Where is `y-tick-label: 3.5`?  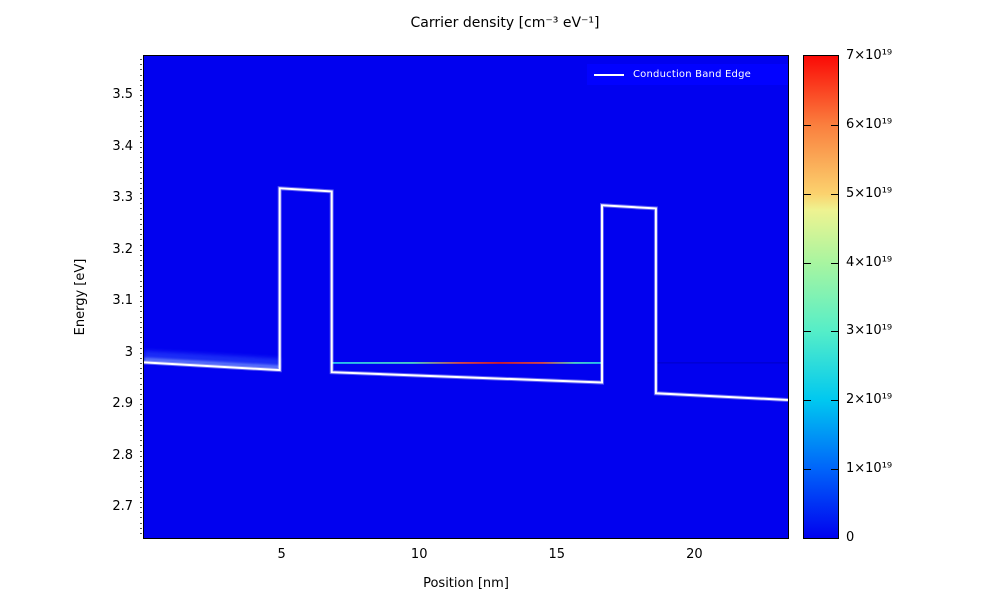 y-tick-label: 3.5 is located at coordinates (122, 95).